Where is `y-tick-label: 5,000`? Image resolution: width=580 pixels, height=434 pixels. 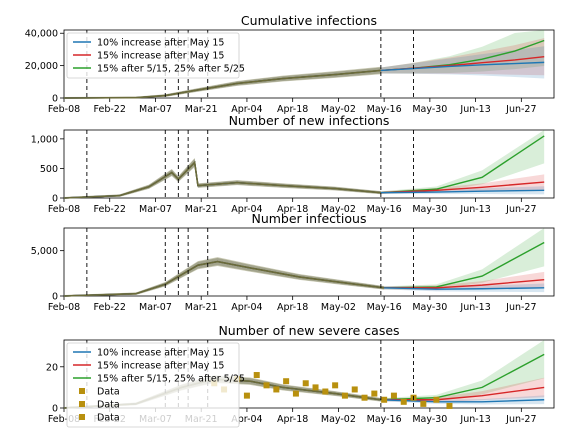
y-tick-label: 5,000 is located at coordinates (44, 251).